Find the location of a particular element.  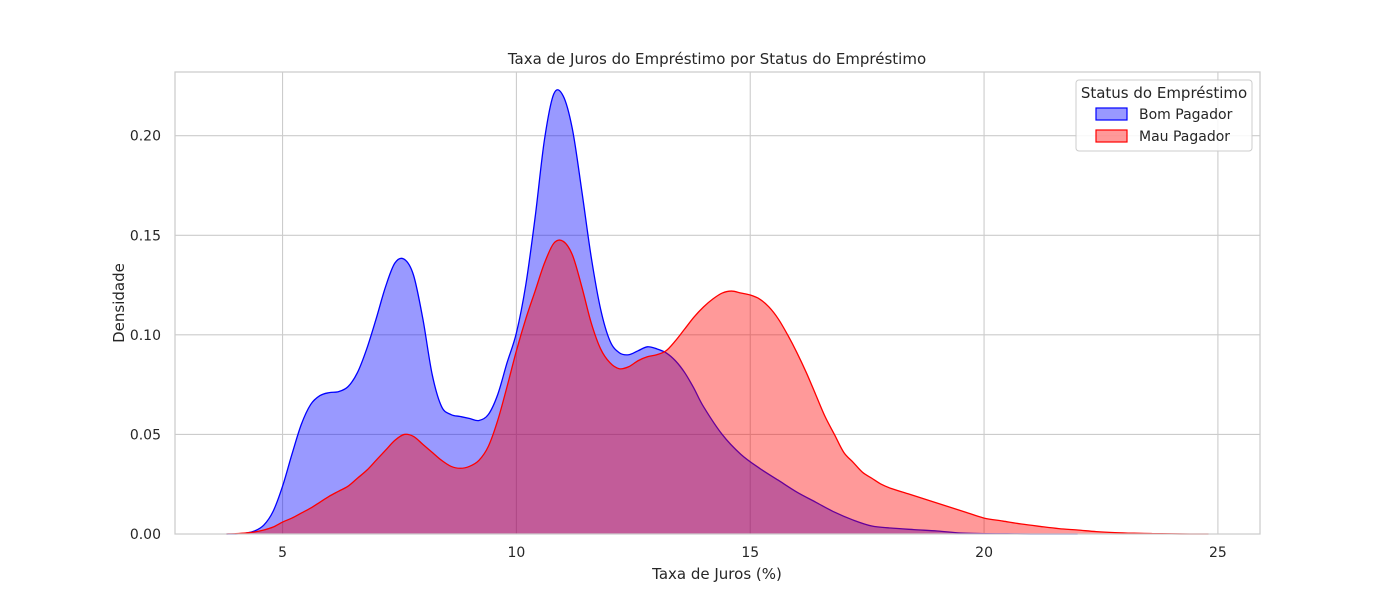

legend-swatch-bom-pagador is located at coordinates (1111, 114).